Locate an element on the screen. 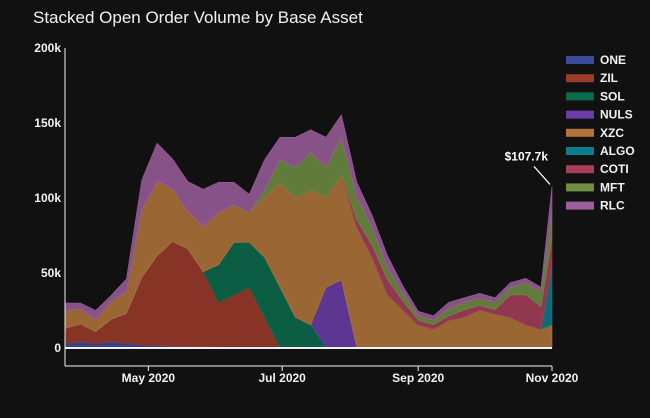 This screenshot has width=650, height=418. x-tick-label: Sep 2020 is located at coordinates (418, 378).